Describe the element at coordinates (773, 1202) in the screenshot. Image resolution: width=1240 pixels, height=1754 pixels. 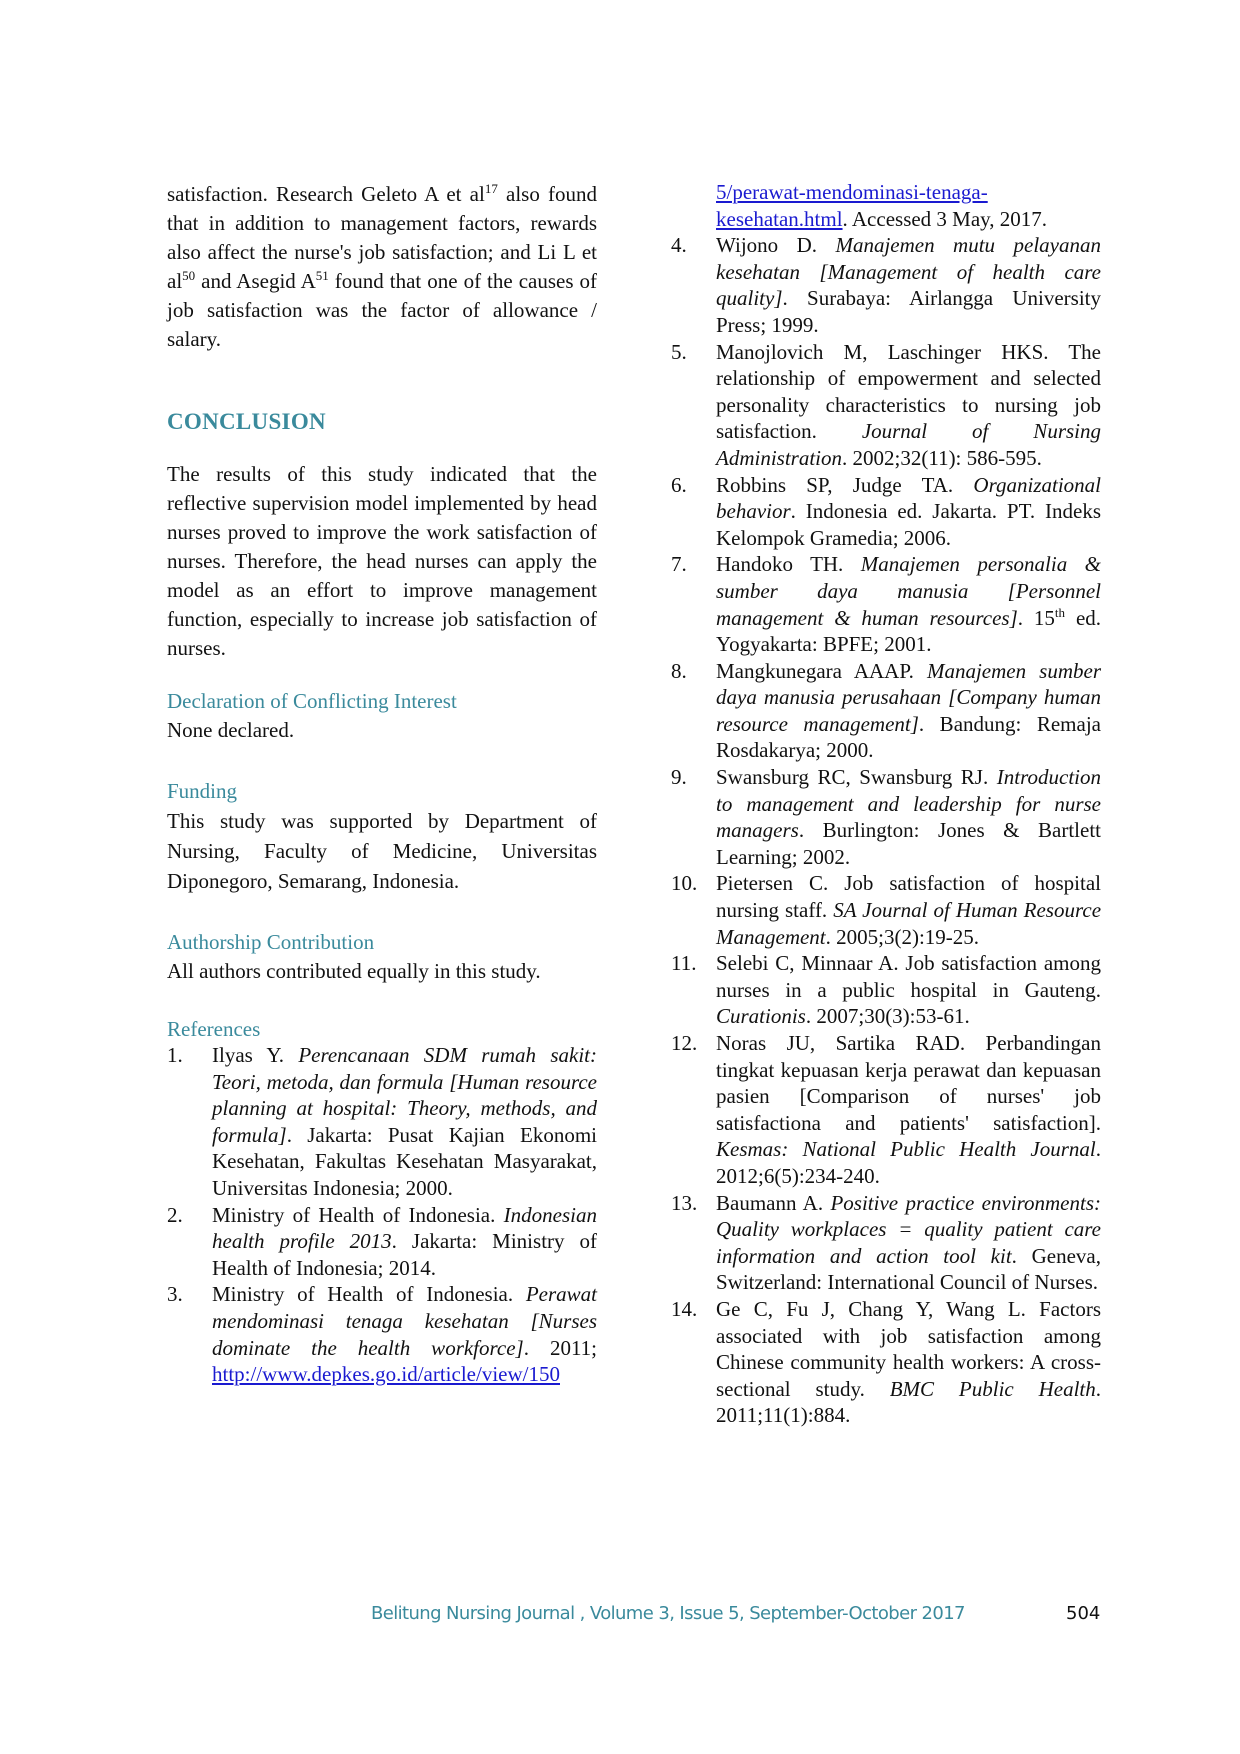
I see `text: Baumann A.` at that location.